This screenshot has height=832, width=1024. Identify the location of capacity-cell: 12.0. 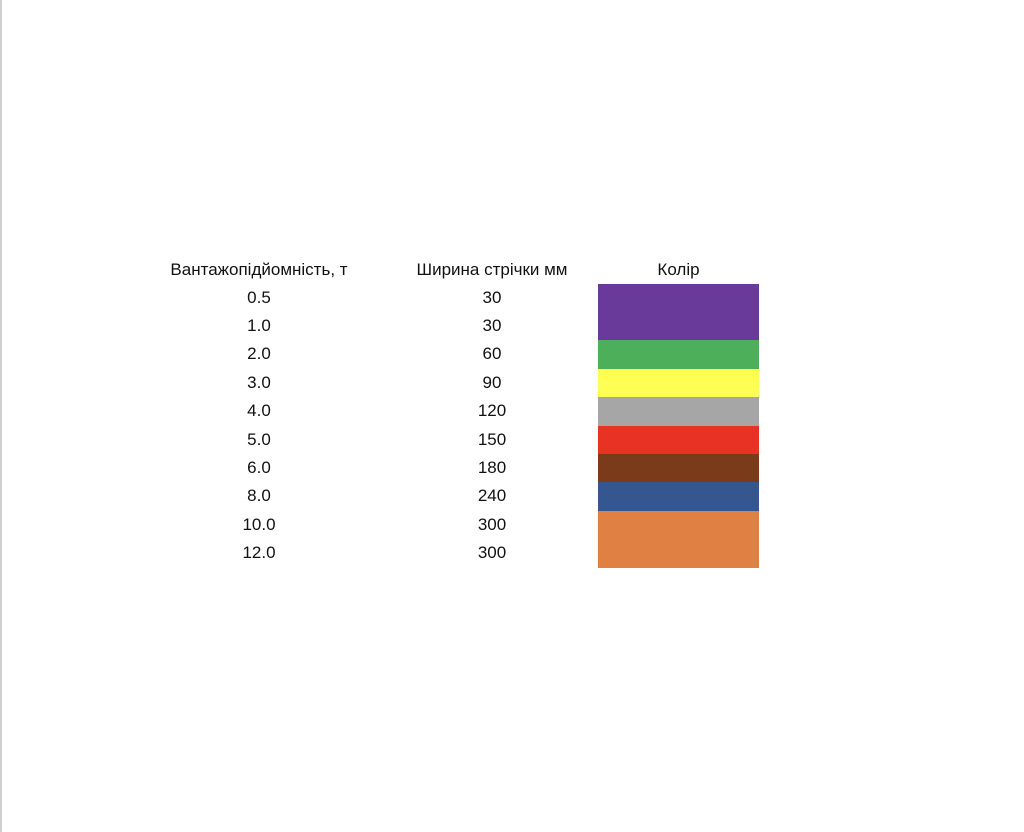
(259, 553).